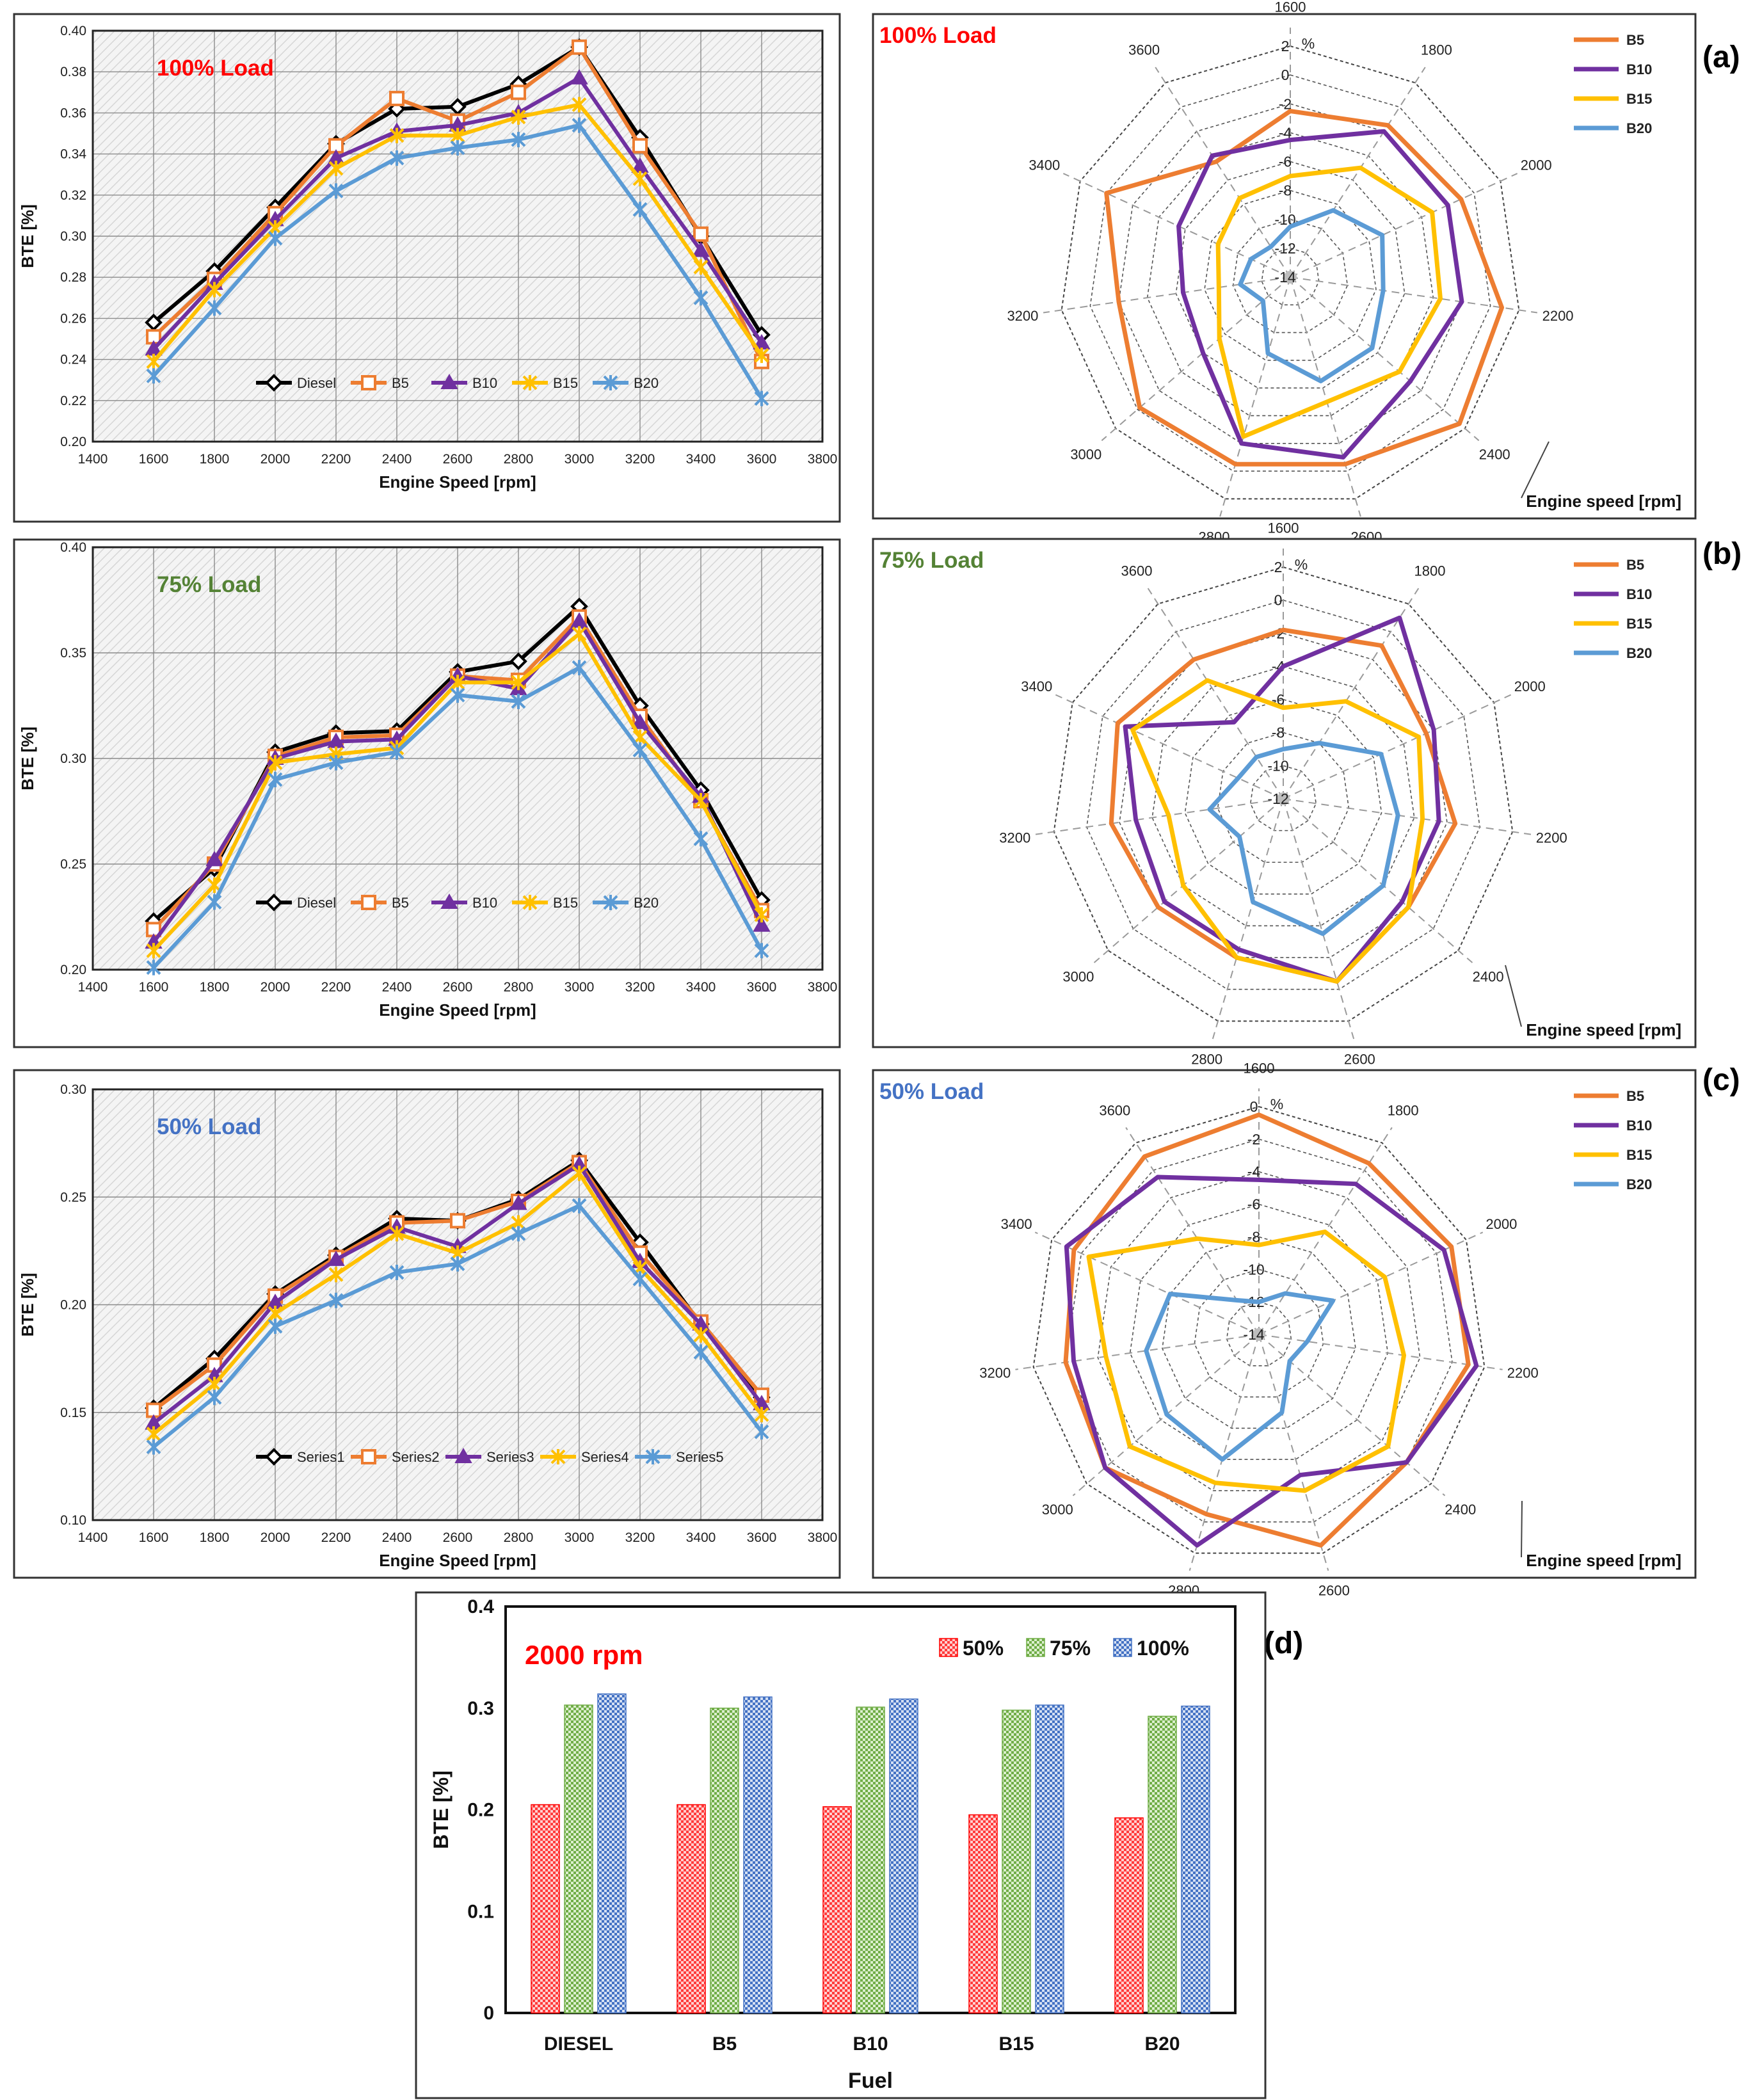 This screenshot has height=2100, width=1762. I want to click on x-tick-label: 3800, so click(823, 1537).